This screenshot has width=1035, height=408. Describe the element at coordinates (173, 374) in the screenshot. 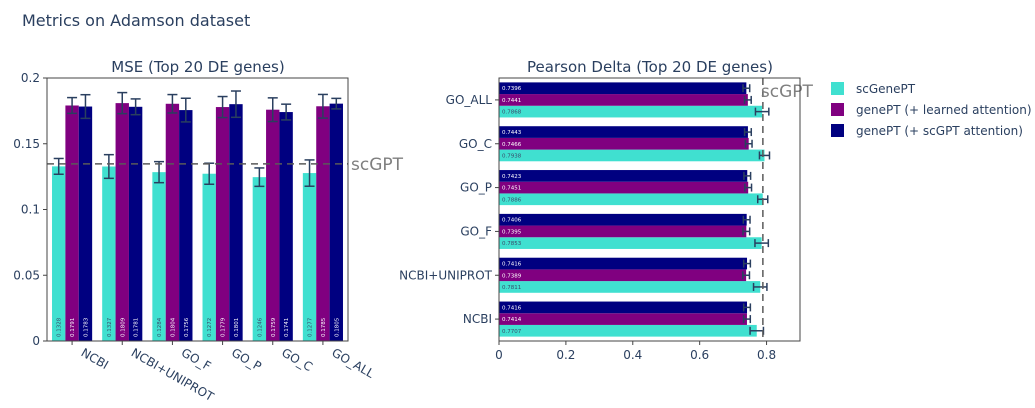

I see `x-tick-label-ncbi-uniprot: NCBI+UNIPROT` at that location.